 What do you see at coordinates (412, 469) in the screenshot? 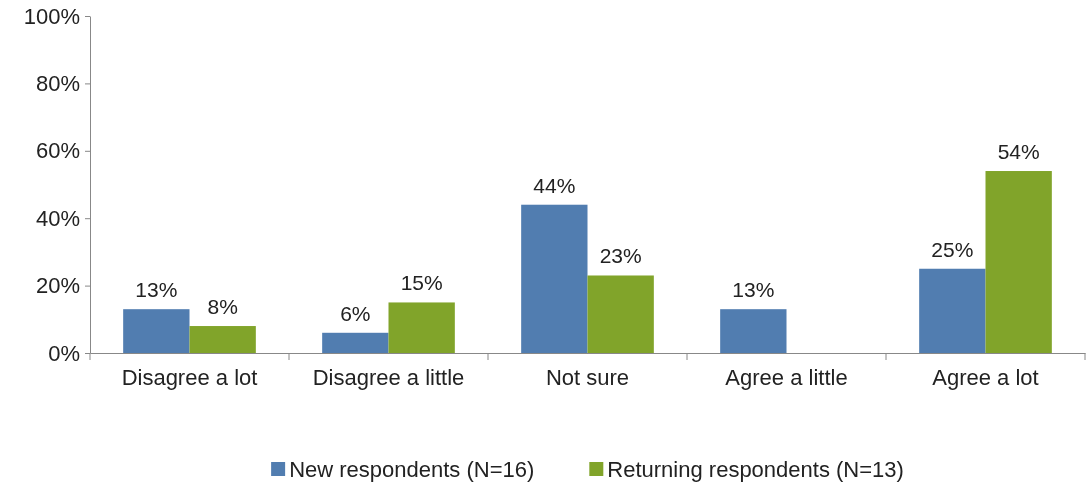
I see `legend-label: New respondents (N=16)` at bounding box center [412, 469].